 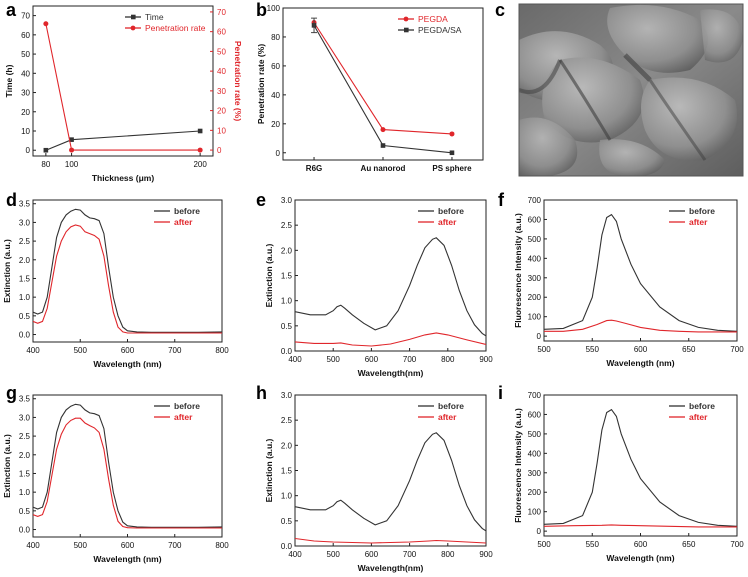 I want to click on x-tick-label: 100, so click(x=72, y=164).